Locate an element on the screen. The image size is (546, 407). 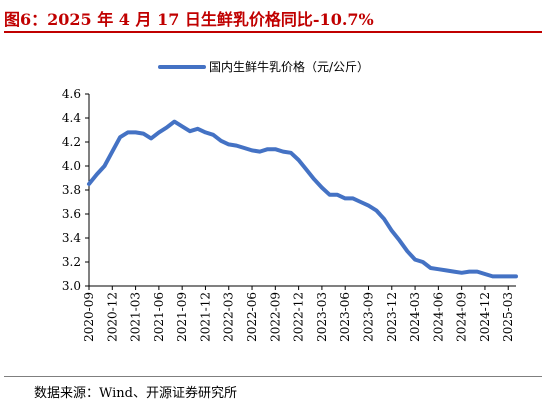
y-tick-label: 3.4 is located at coordinates (71, 238).